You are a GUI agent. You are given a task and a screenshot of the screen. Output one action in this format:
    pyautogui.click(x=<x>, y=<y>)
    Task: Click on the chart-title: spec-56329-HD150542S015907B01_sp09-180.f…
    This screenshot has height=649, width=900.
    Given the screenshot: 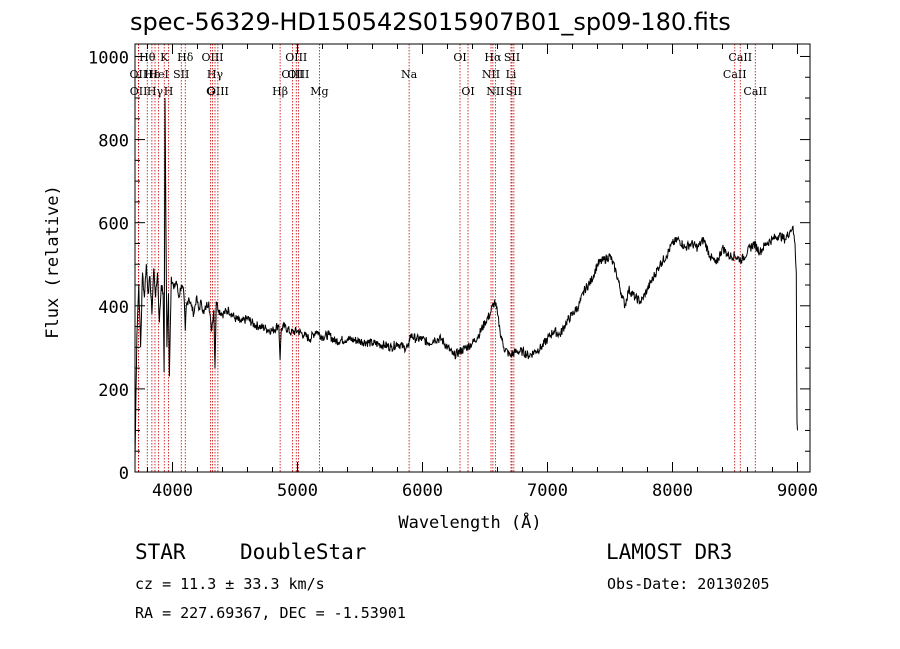 What is the action you would take?
    pyautogui.click(x=430, y=22)
    